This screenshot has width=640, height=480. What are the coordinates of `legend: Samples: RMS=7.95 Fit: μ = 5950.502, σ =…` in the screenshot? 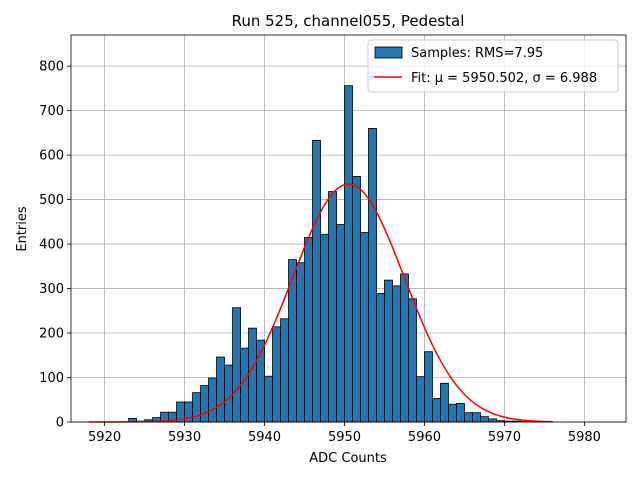 It's located at (493, 66).